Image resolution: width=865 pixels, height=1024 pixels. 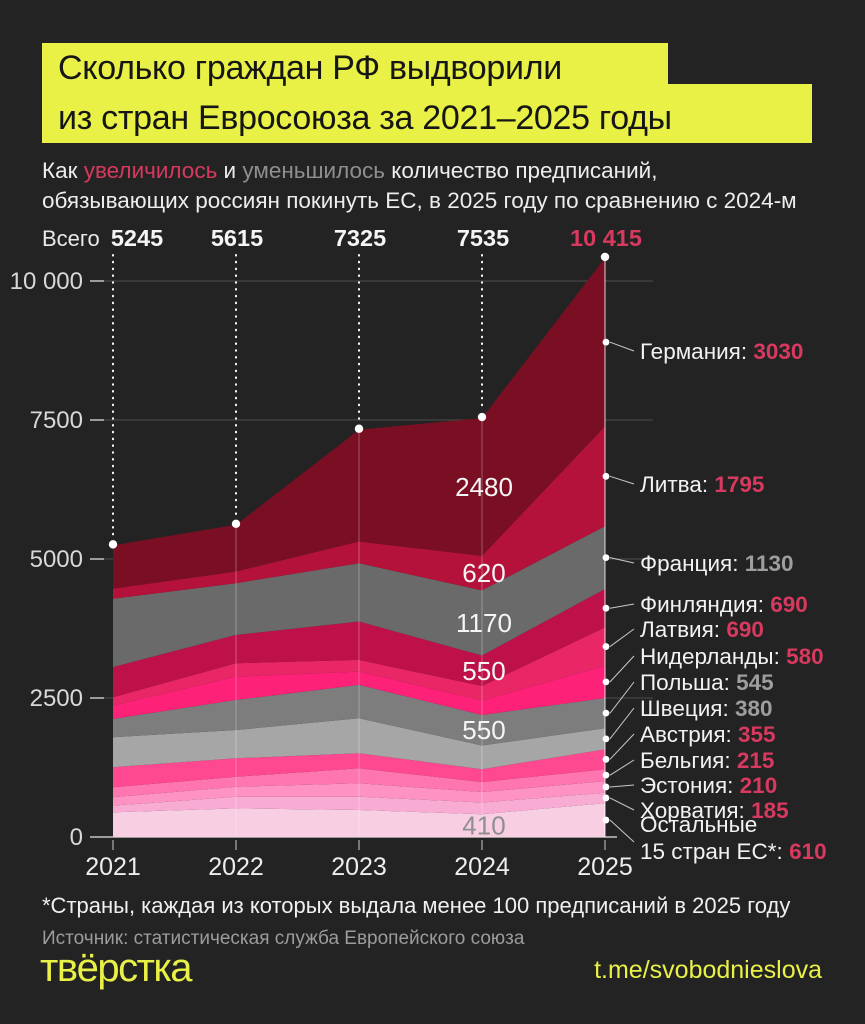 What do you see at coordinates (483, 826) in the screenshot?
I see `inline-value-label: 410` at bounding box center [483, 826].